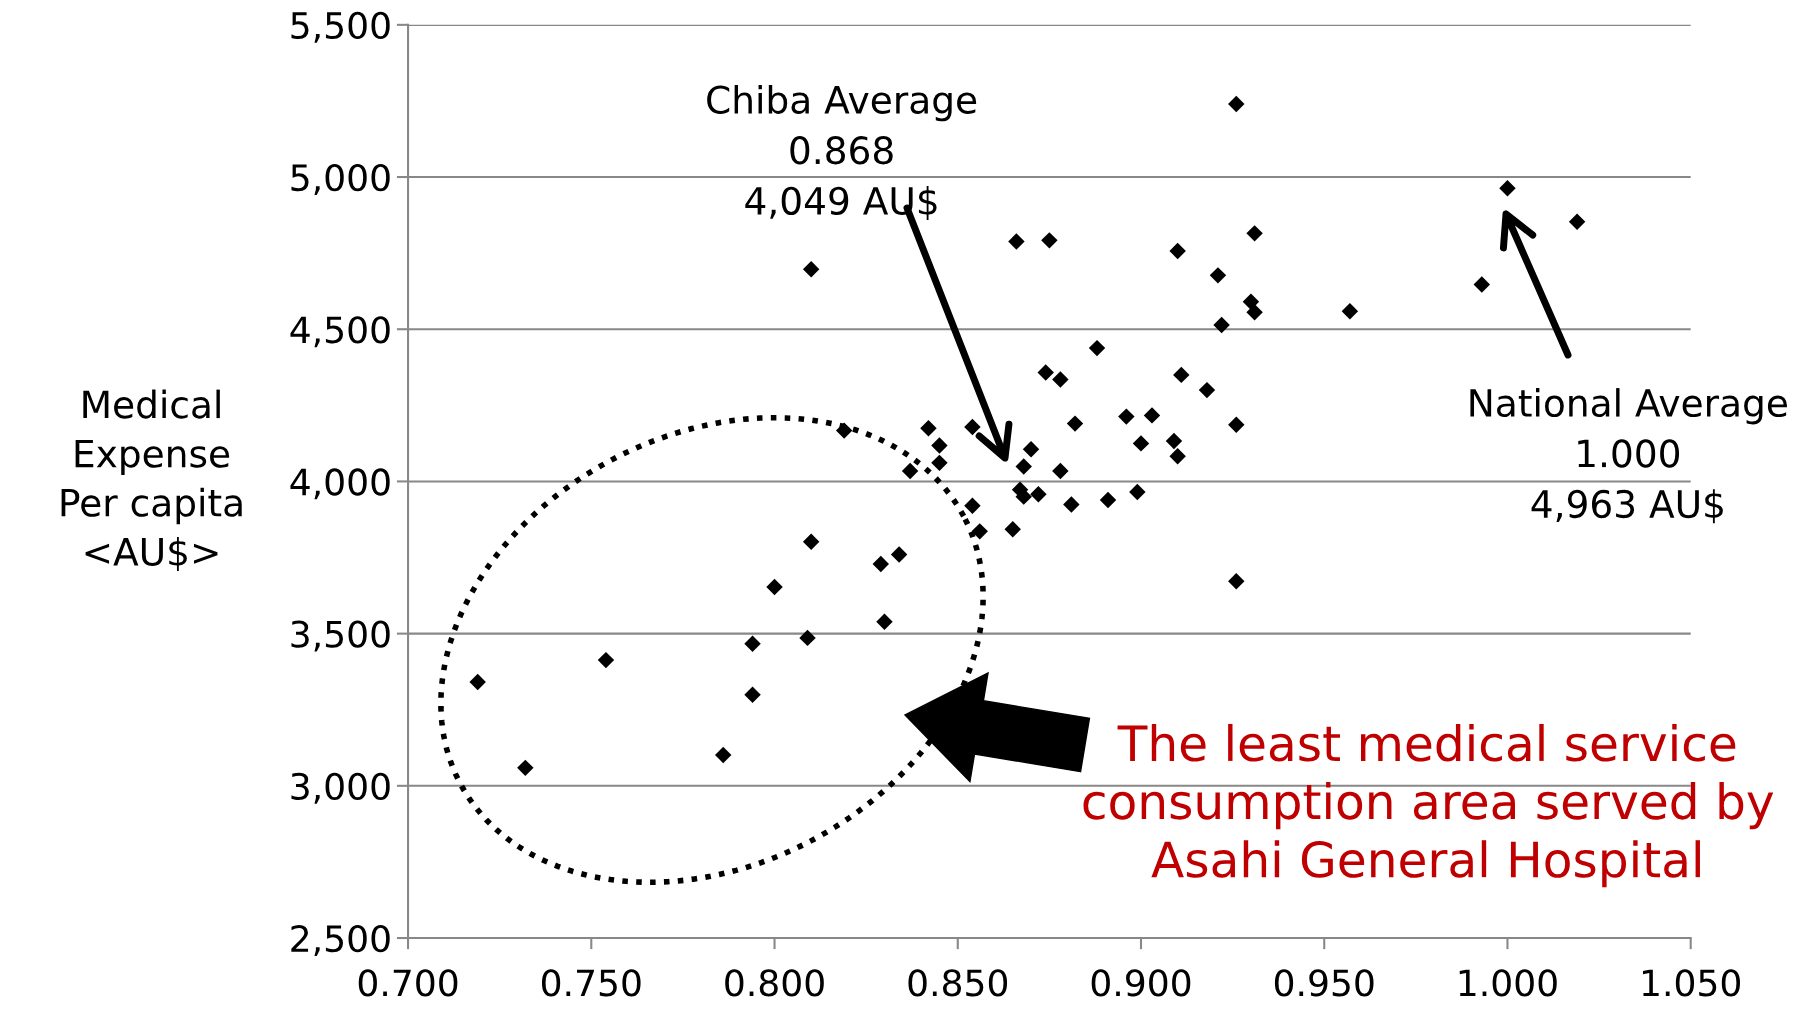  What do you see at coordinates (408, 983) in the screenshot?
I see `x-tick-label: 0.700` at bounding box center [408, 983].